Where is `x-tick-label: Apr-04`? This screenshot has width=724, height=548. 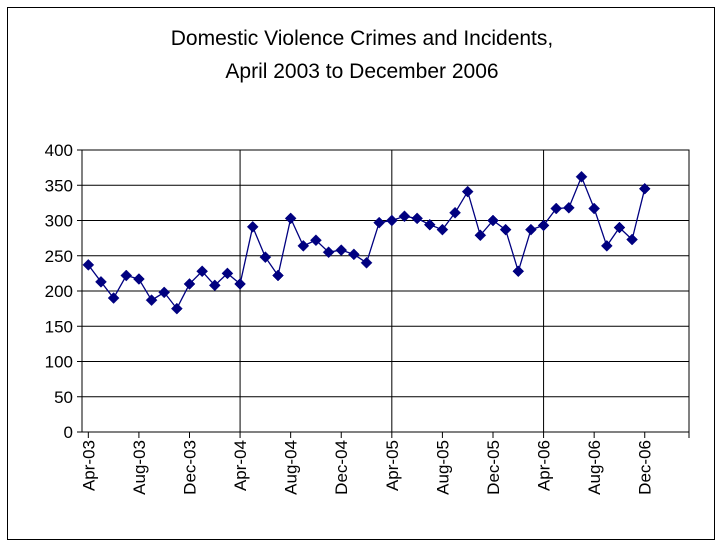 x-tick-label: Apr-04 is located at coordinates (240, 465).